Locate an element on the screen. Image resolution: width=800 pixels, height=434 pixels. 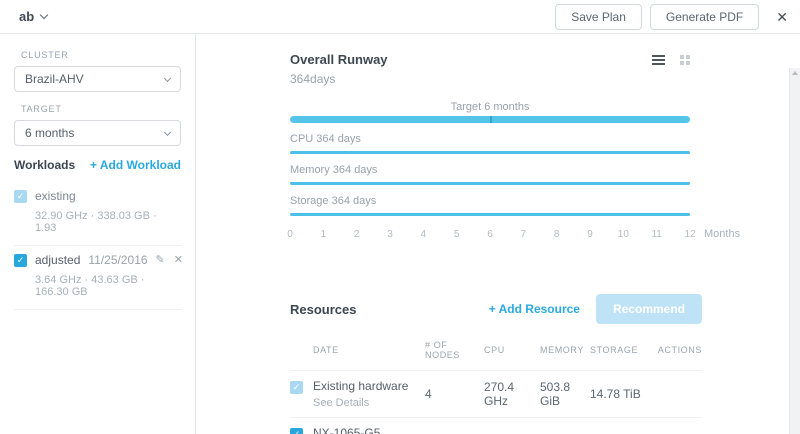
workload-date: 11/25/2016 is located at coordinates (118, 260).